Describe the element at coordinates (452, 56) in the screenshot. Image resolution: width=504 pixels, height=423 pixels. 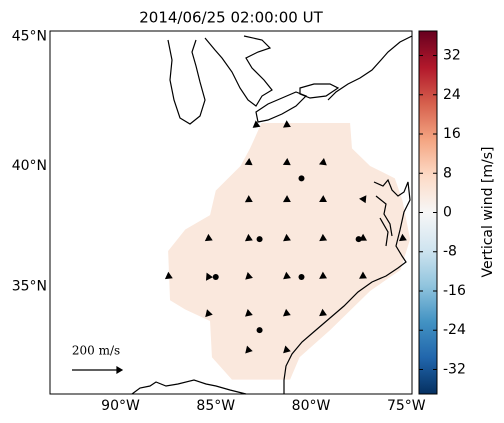
I see `colorbar-tick-label: 32` at that location.